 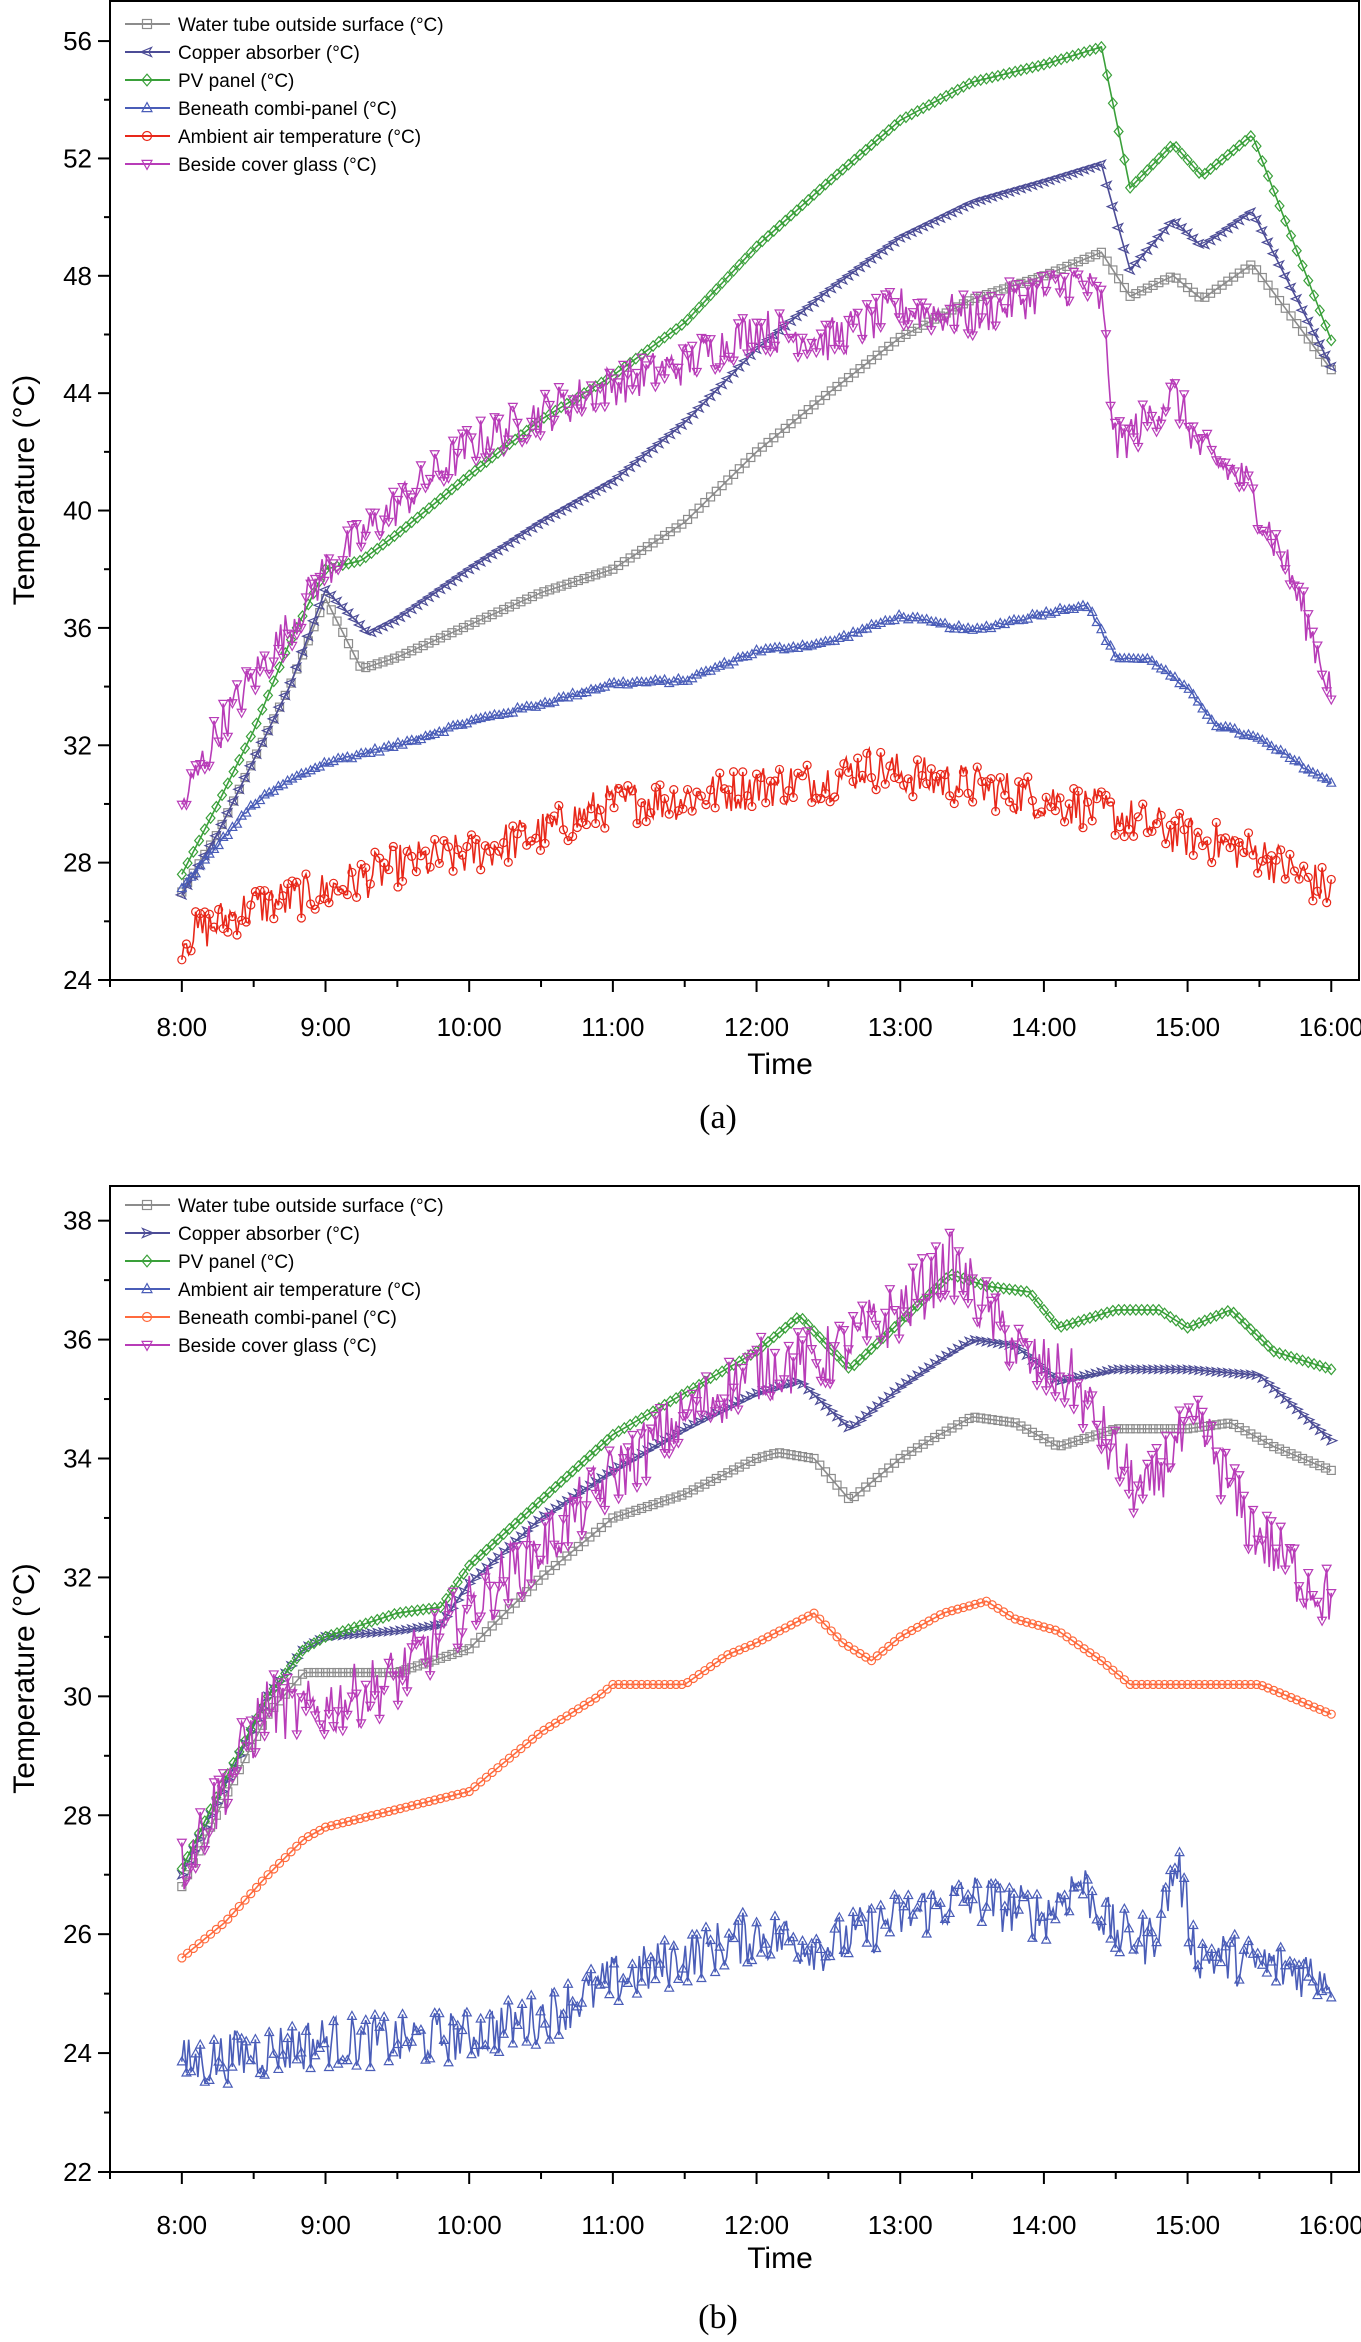 What do you see at coordinates (77, 276) in the screenshot?
I see `y-tick-label: 48` at bounding box center [77, 276].